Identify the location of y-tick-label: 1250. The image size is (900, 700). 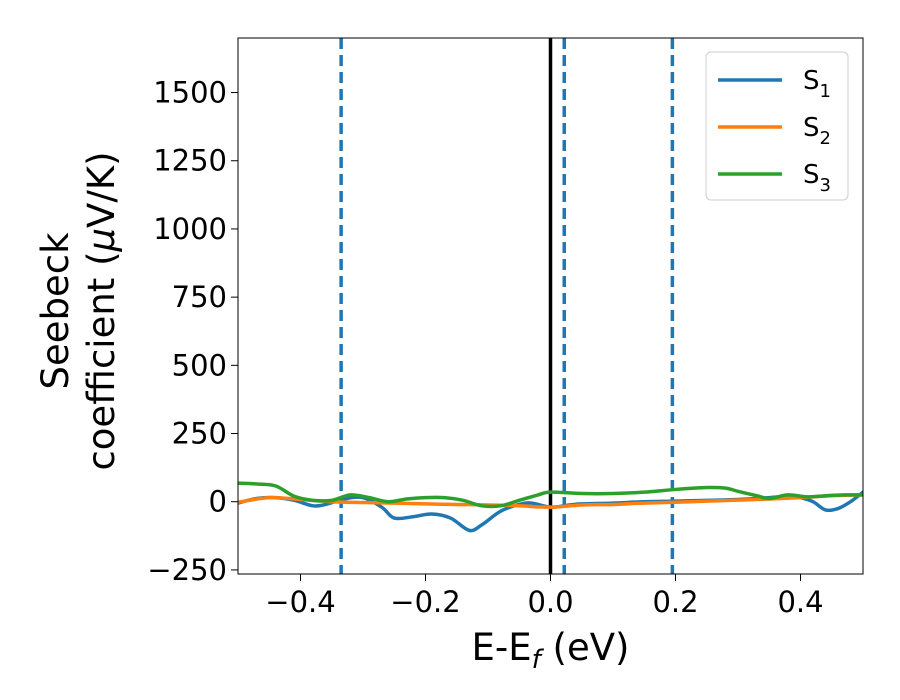
(190, 161).